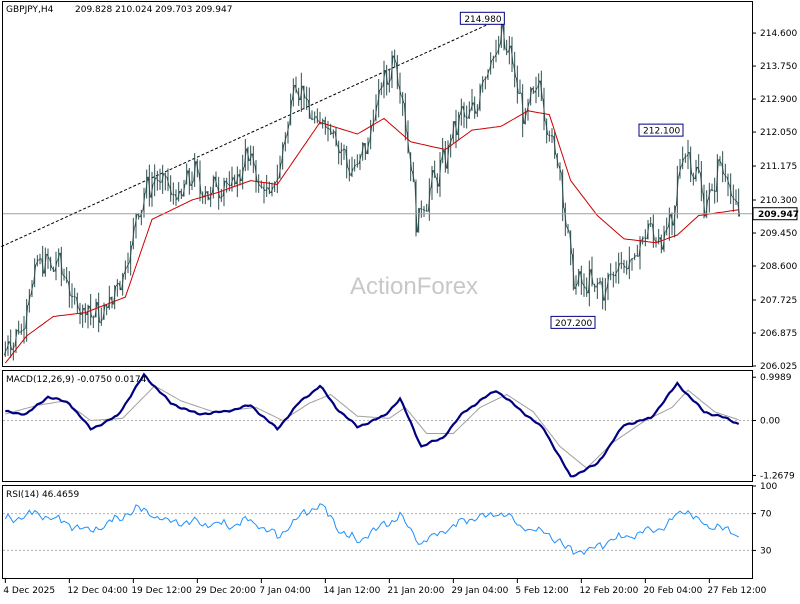 This screenshot has width=800, height=604. Describe the element at coordinates (161, 591) in the screenshot. I see `time-tick-label: 19 Dec 12:00` at that location.